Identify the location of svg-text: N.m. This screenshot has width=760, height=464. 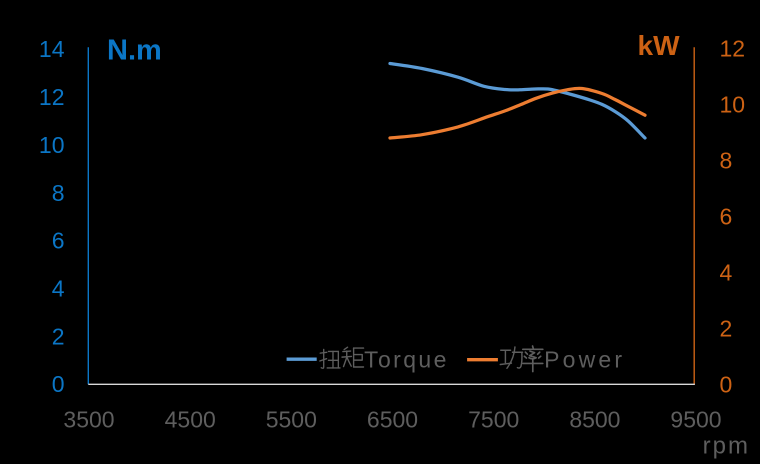
(134, 51).